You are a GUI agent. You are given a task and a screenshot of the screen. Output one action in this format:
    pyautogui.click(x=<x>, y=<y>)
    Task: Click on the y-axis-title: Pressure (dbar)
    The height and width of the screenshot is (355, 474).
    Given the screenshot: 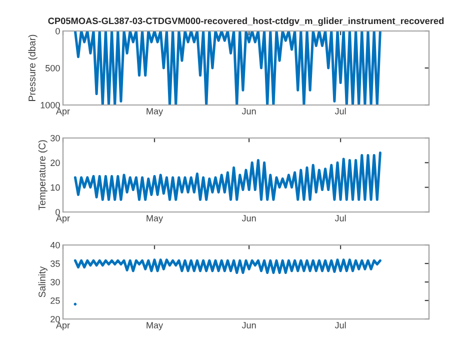 What is the action you would take?
    pyautogui.click(x=33, y=67)
    